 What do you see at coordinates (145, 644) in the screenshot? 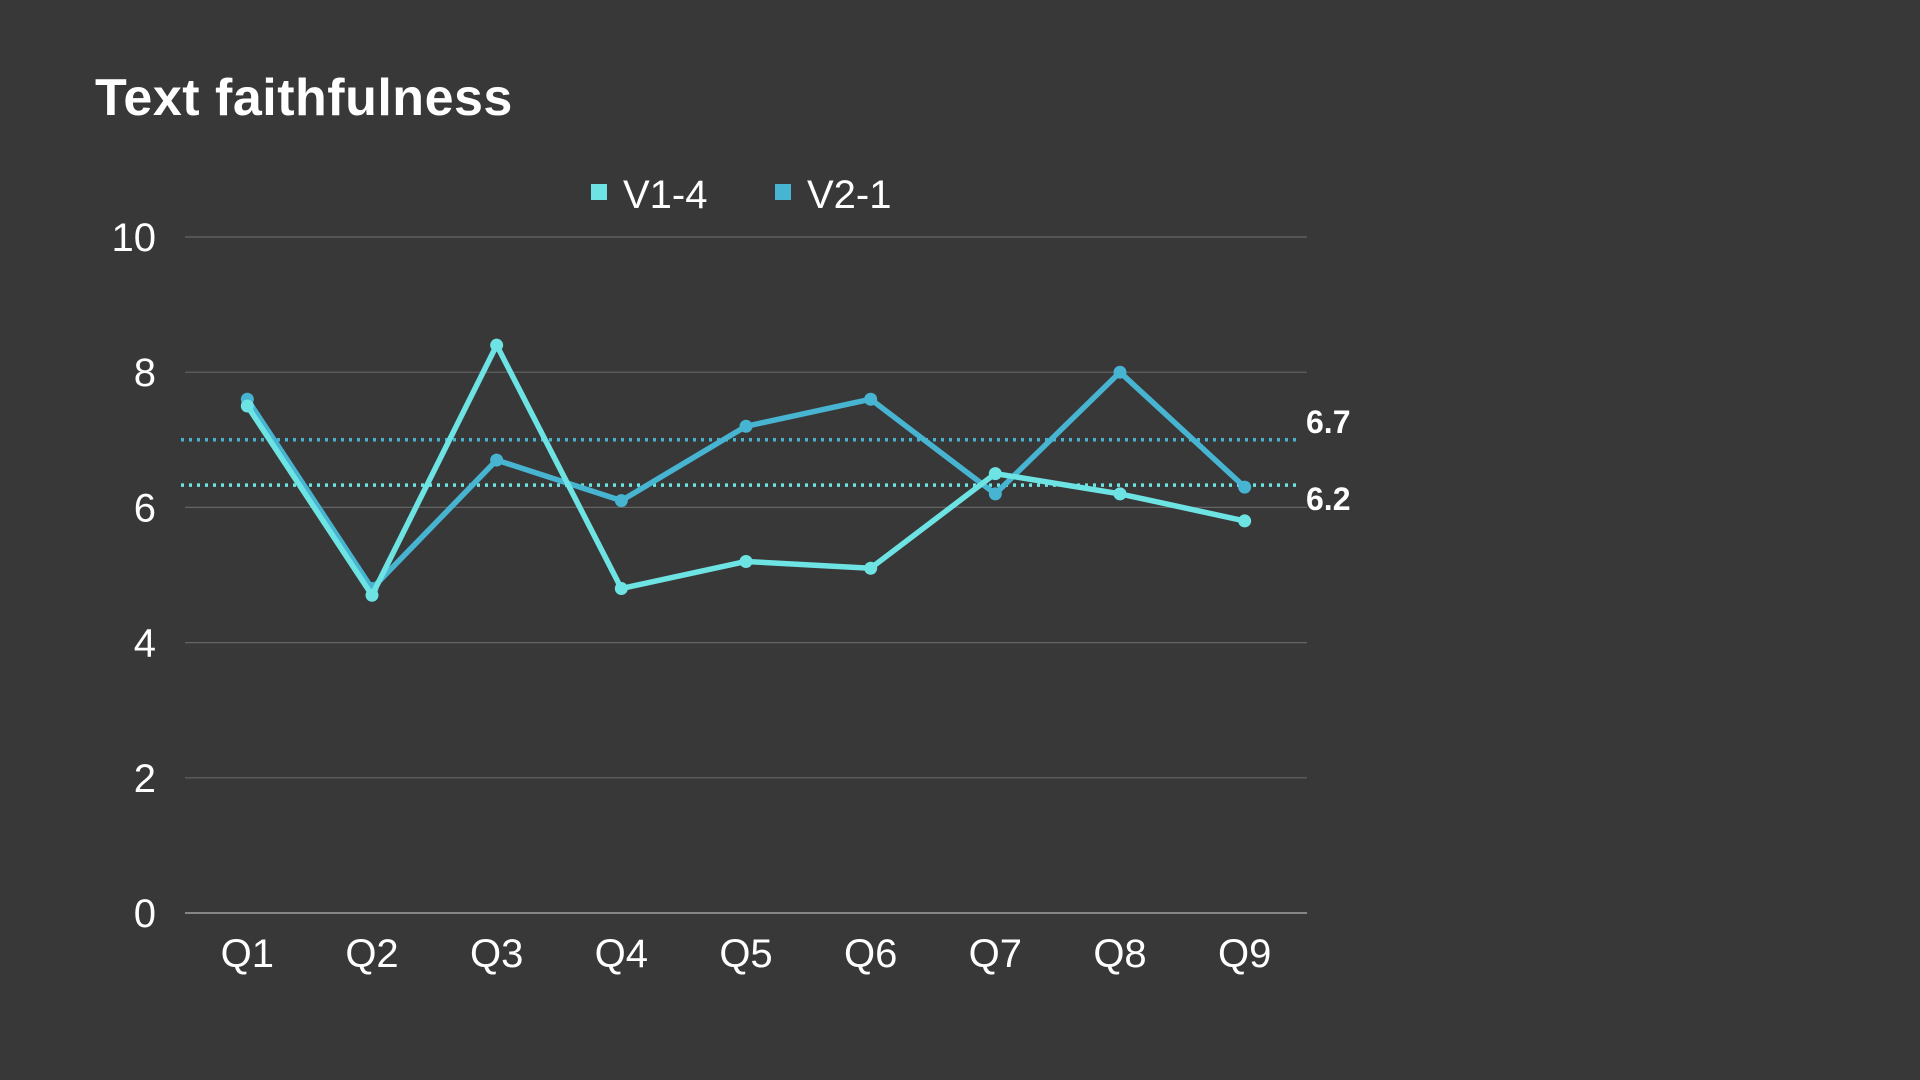
I see `y-tick-label: 4` at bounding box center [145, 644].